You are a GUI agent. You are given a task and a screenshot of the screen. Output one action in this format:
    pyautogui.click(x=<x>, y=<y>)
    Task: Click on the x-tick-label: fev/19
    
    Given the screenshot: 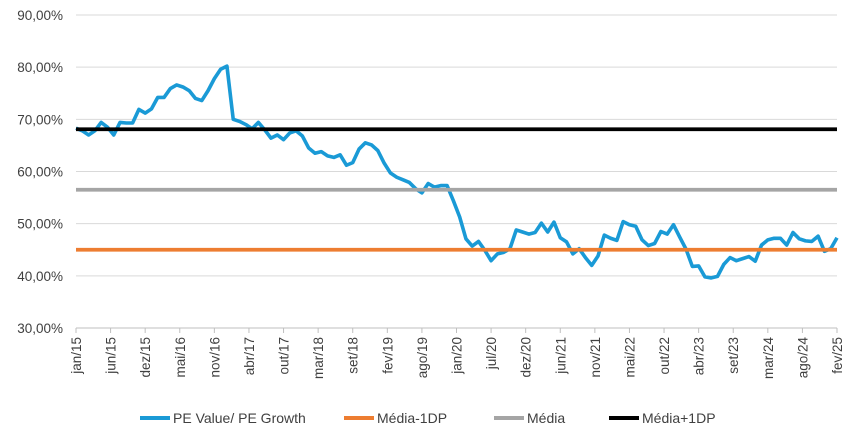 What is the action you would take?
    pyautogui.click(x=387, y=355)
    